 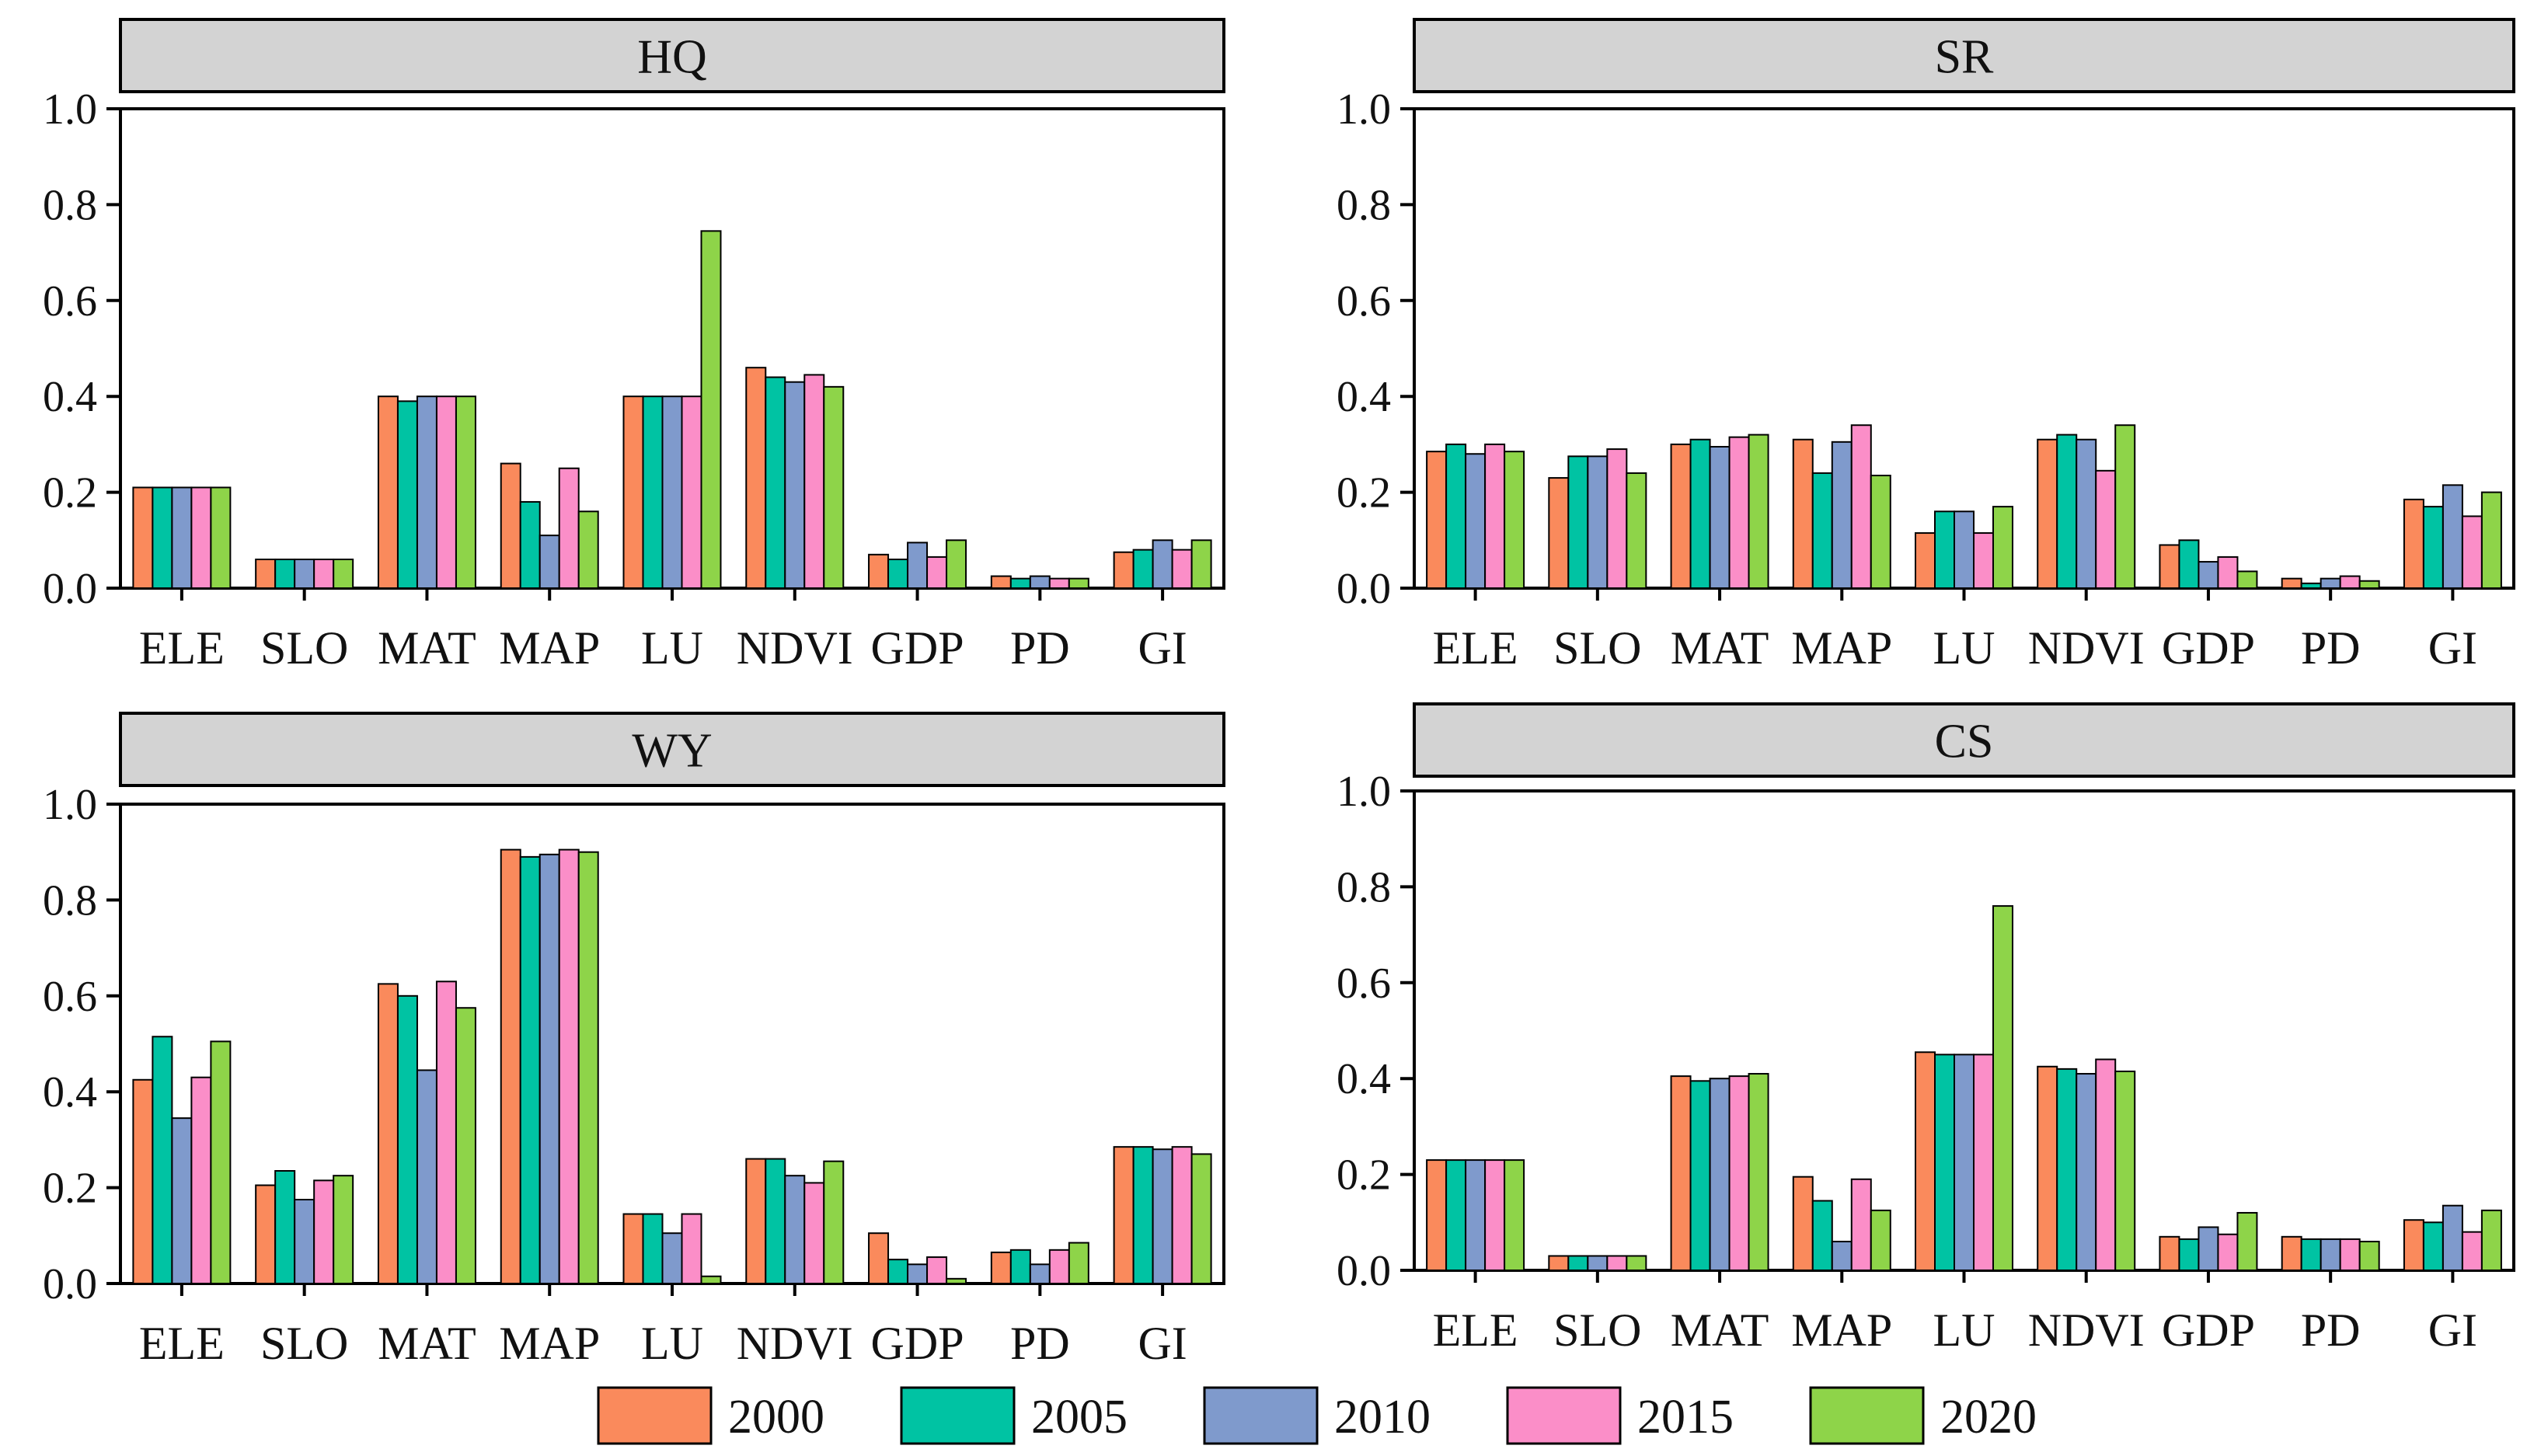 I want to click on bar-sr-mat-2000, so click(x=1681, y=516).